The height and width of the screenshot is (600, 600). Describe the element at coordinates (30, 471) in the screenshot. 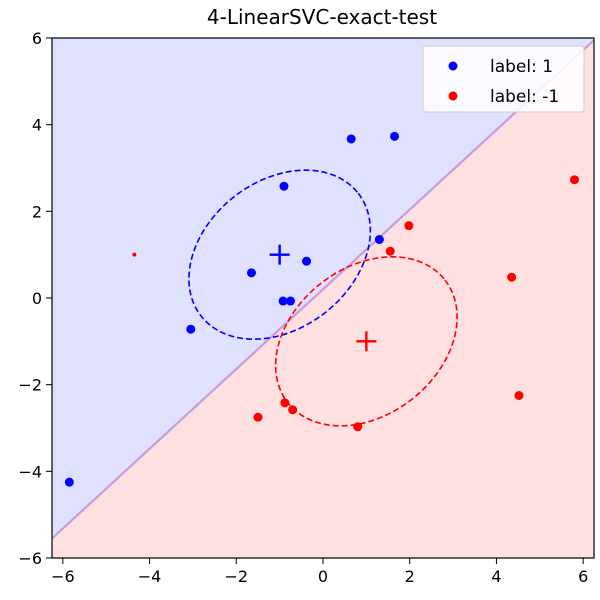

I see `y-tick-label-1: −4` at that location.